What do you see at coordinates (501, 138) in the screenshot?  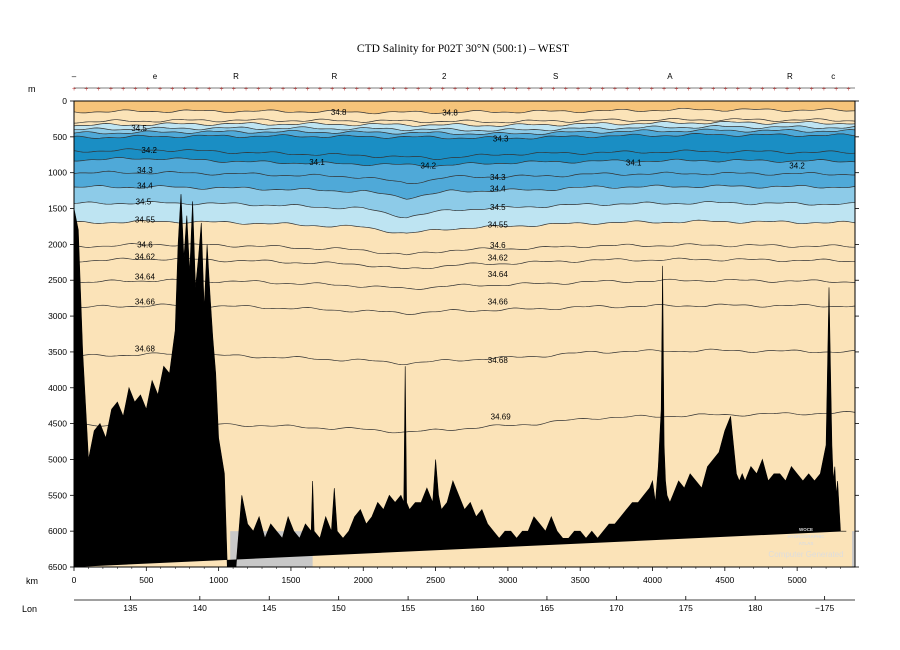 I see `contour-label-34-3: 34.3` at bounding box center [501, 138].